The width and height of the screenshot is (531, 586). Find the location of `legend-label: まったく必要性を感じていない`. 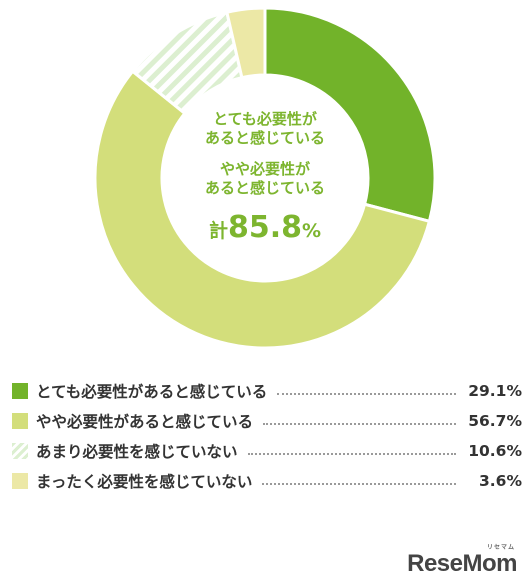

legend-label: まったく必要性を感じていない is located at coordinates (144, 482).